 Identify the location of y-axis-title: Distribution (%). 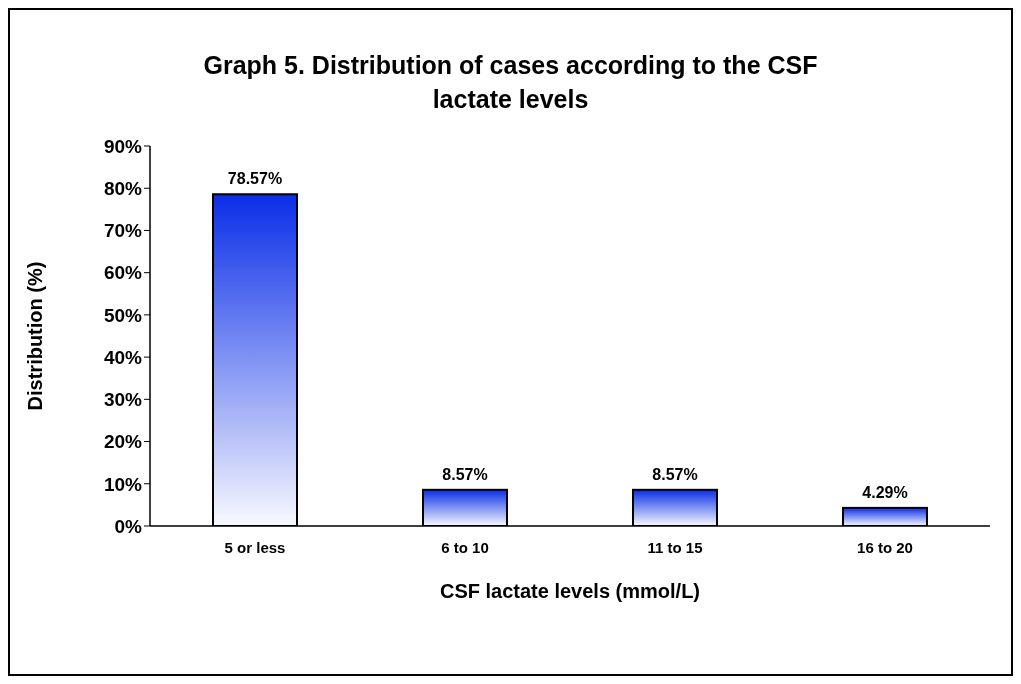
(35, 336).